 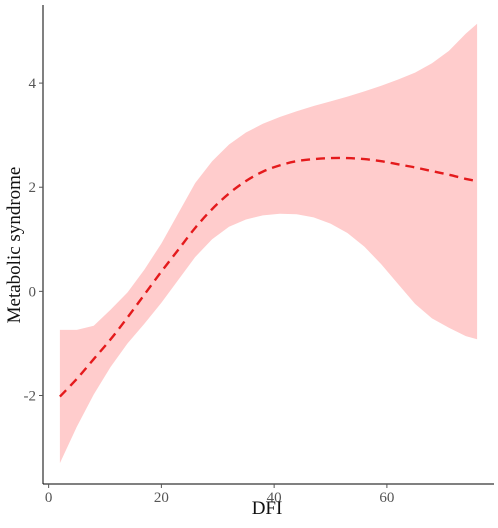 What do you see at coordinates (49, 498) in the screenshot?
I see `x-tick-label: 0` at bounding box center [49, 498].